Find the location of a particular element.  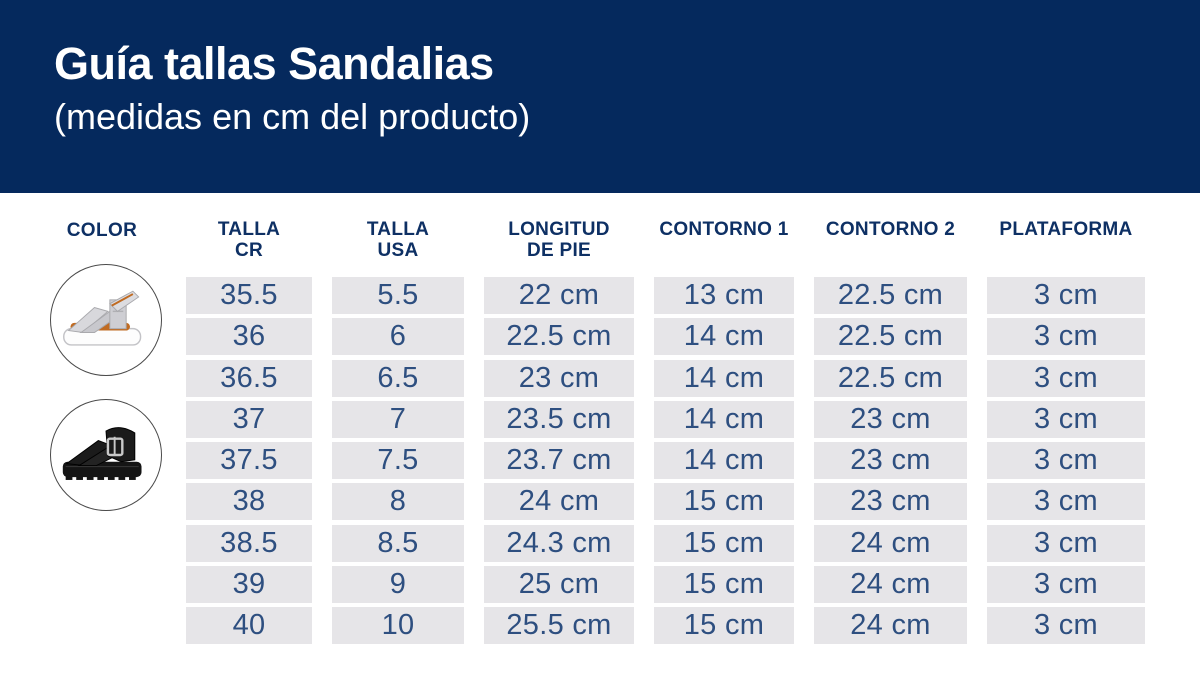

header-line: USA is located at coordinates (398, 250).